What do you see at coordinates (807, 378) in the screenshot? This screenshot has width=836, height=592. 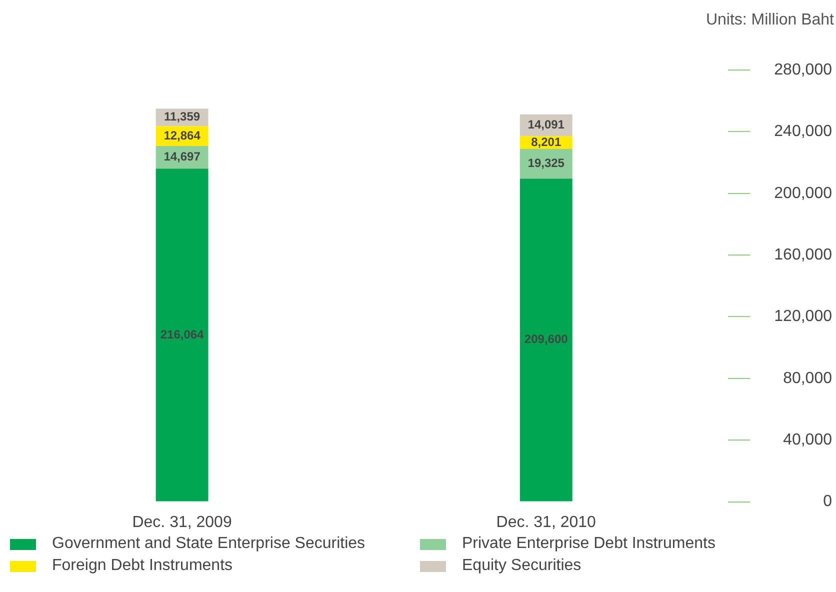 I see `y-tick-label: 80,000` at bounding box center [807, 378].